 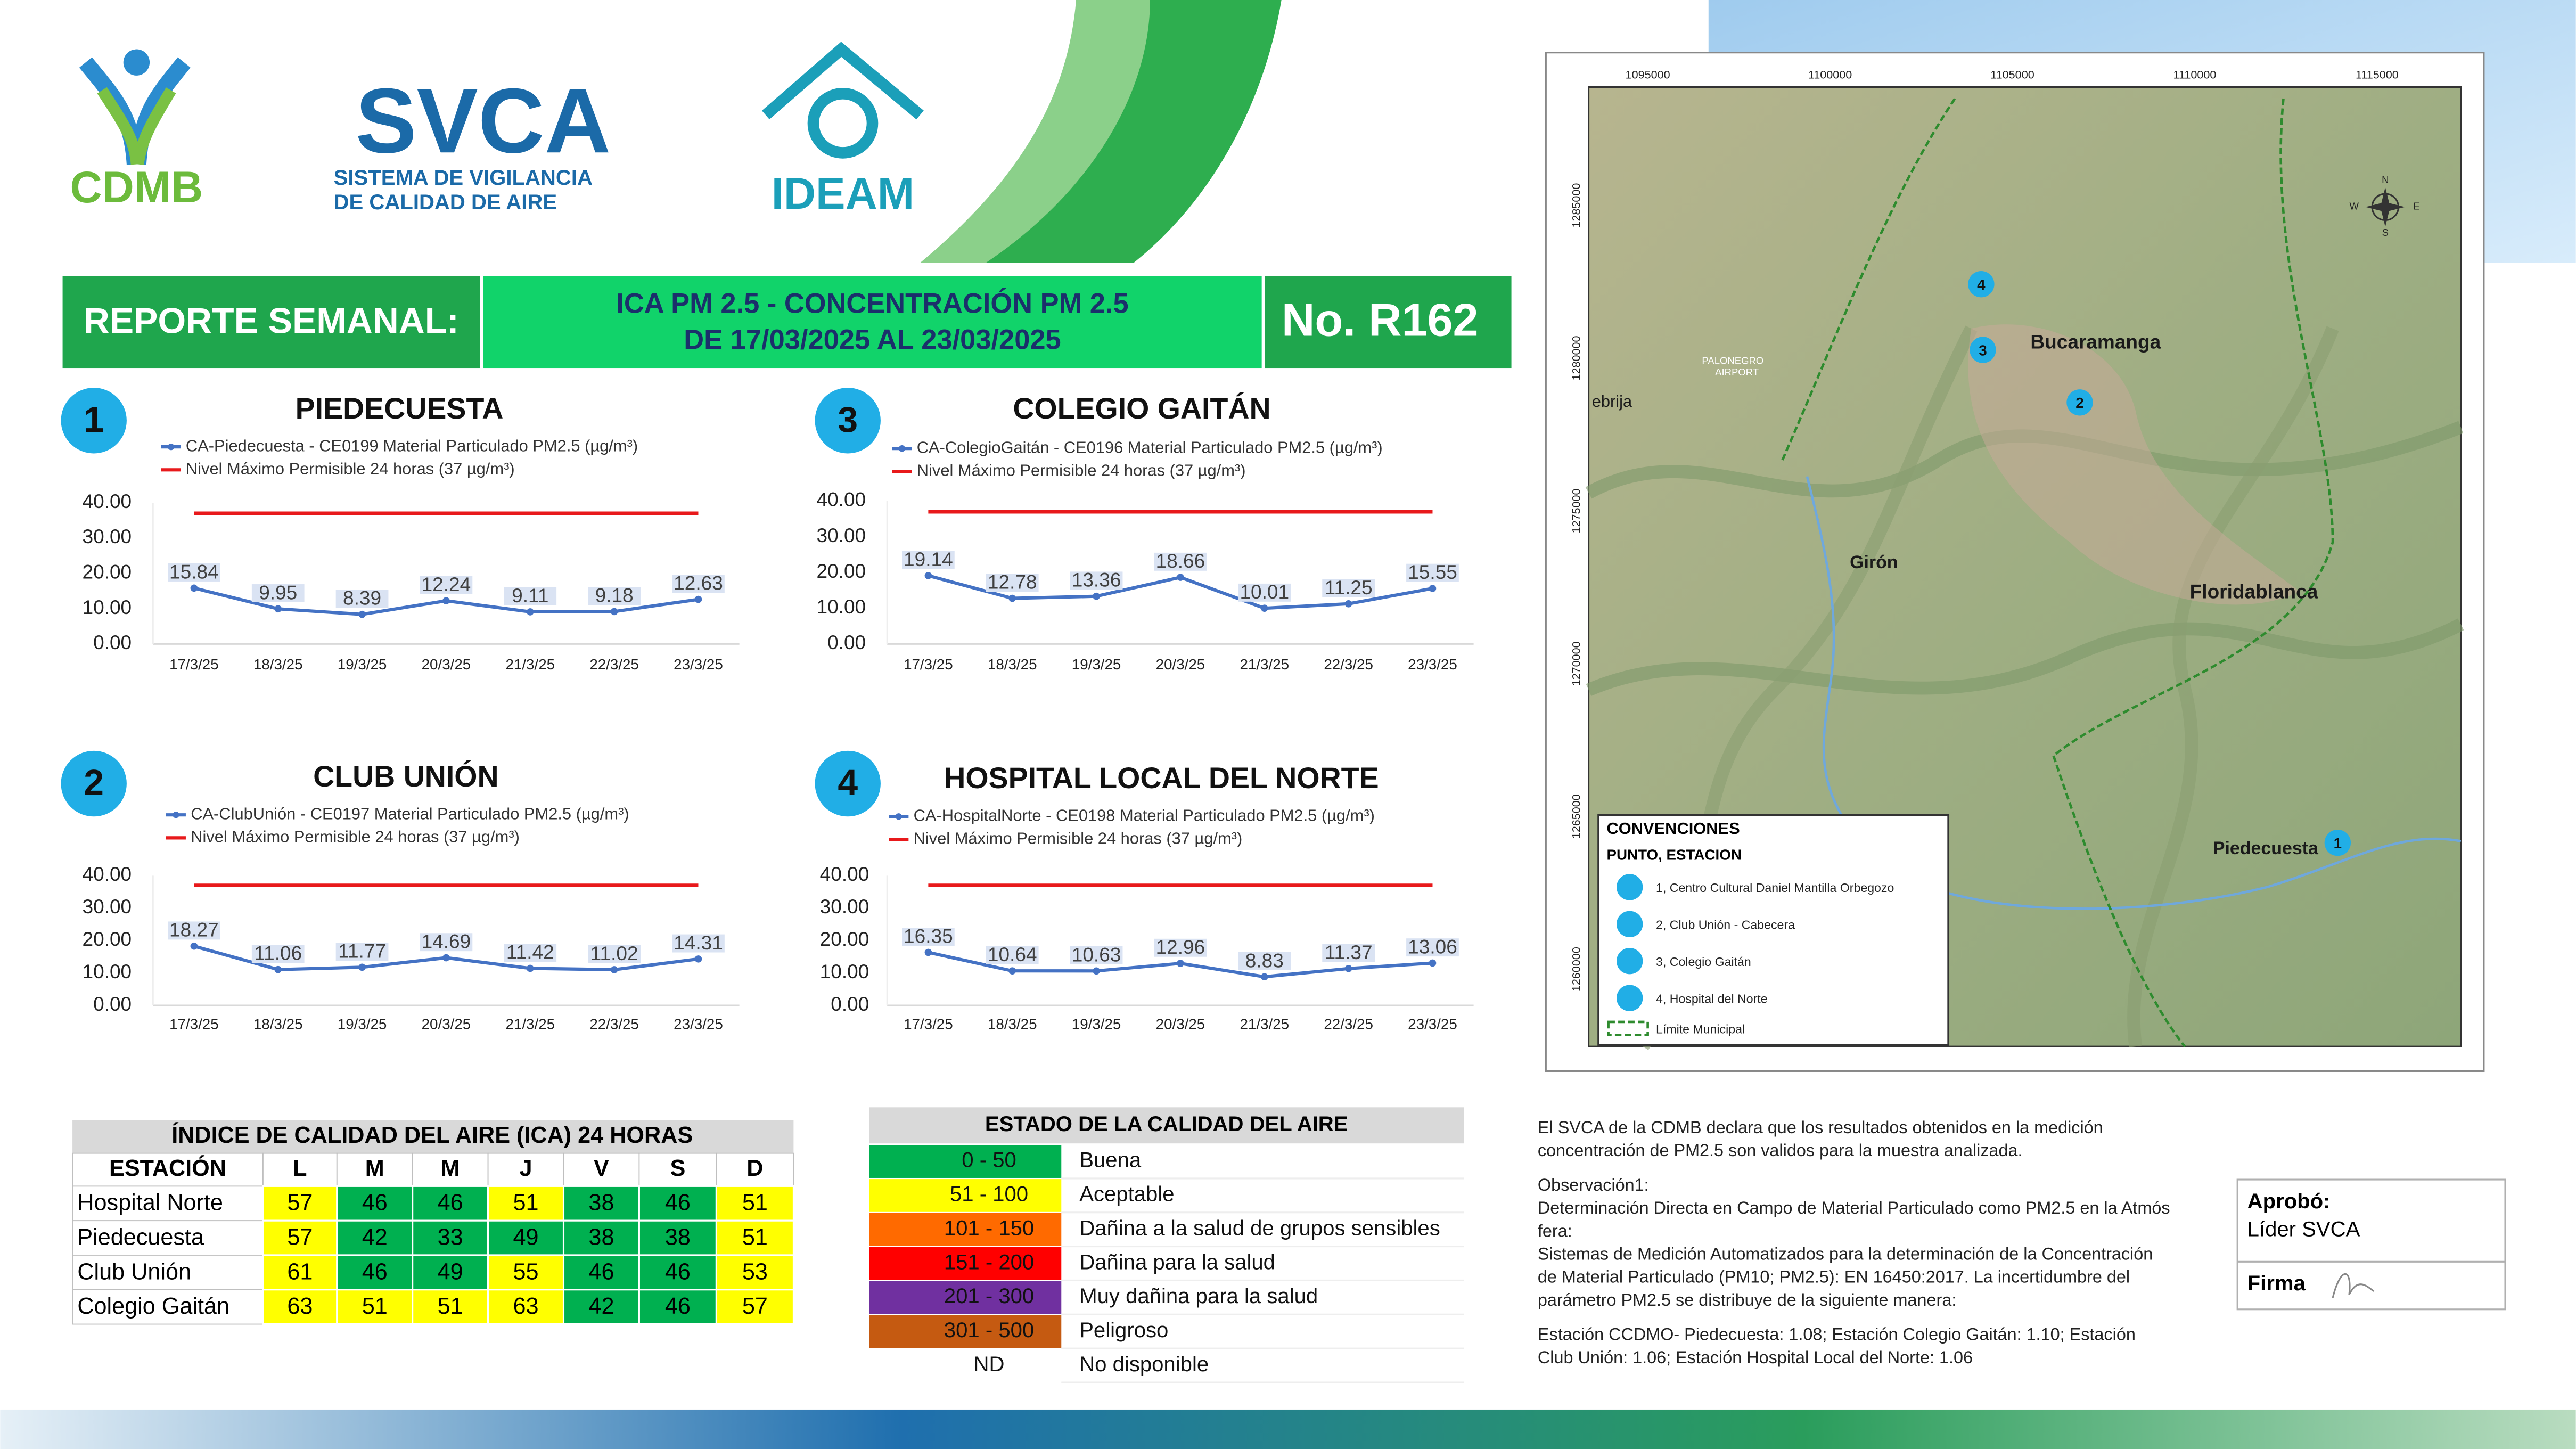 I want to click on ideam-logo: IDEAM, so click(x=842, y=130).